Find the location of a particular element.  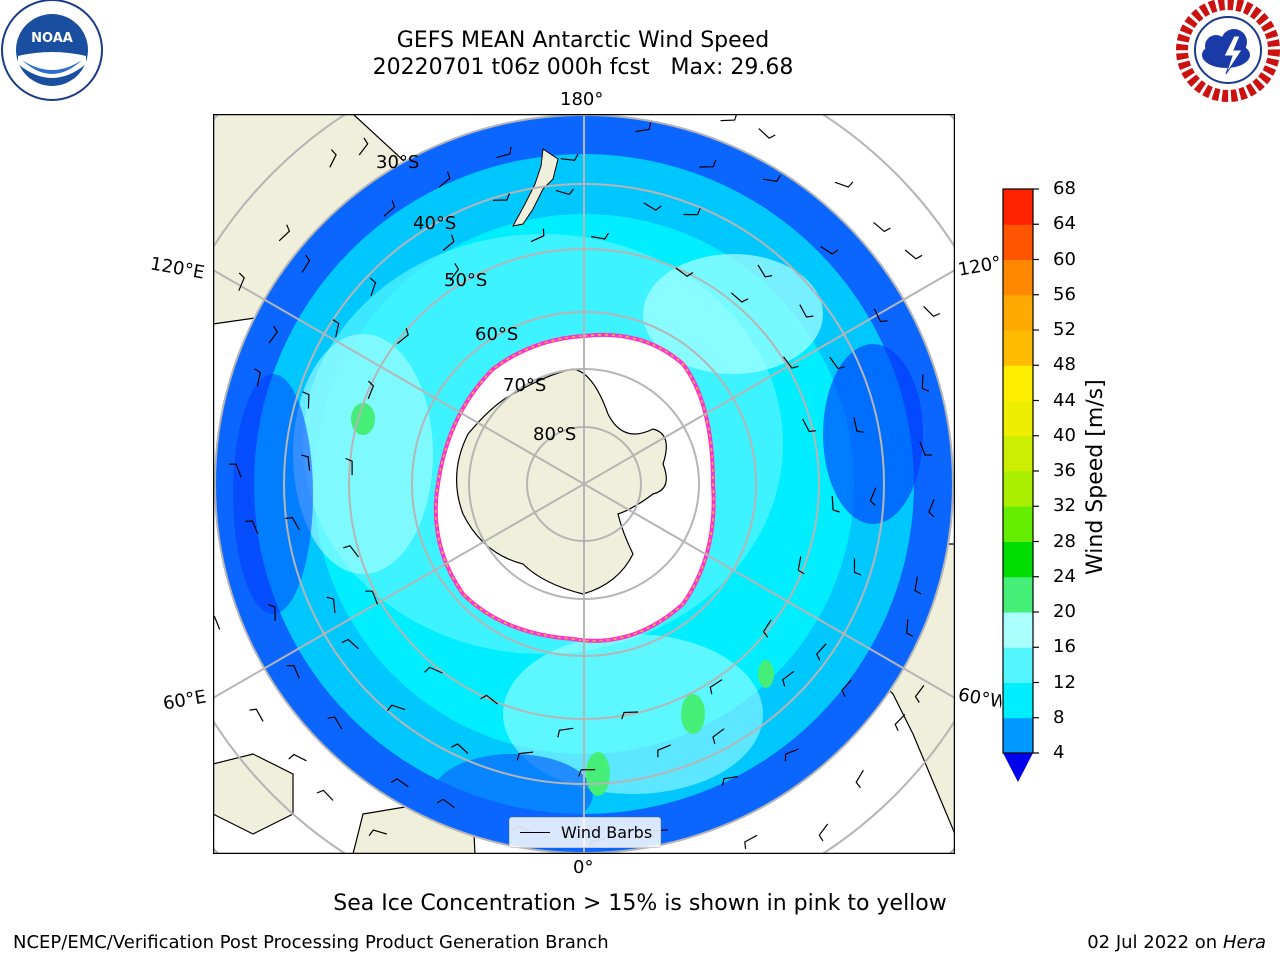

colorbar is located at coordinates (1020, 485).